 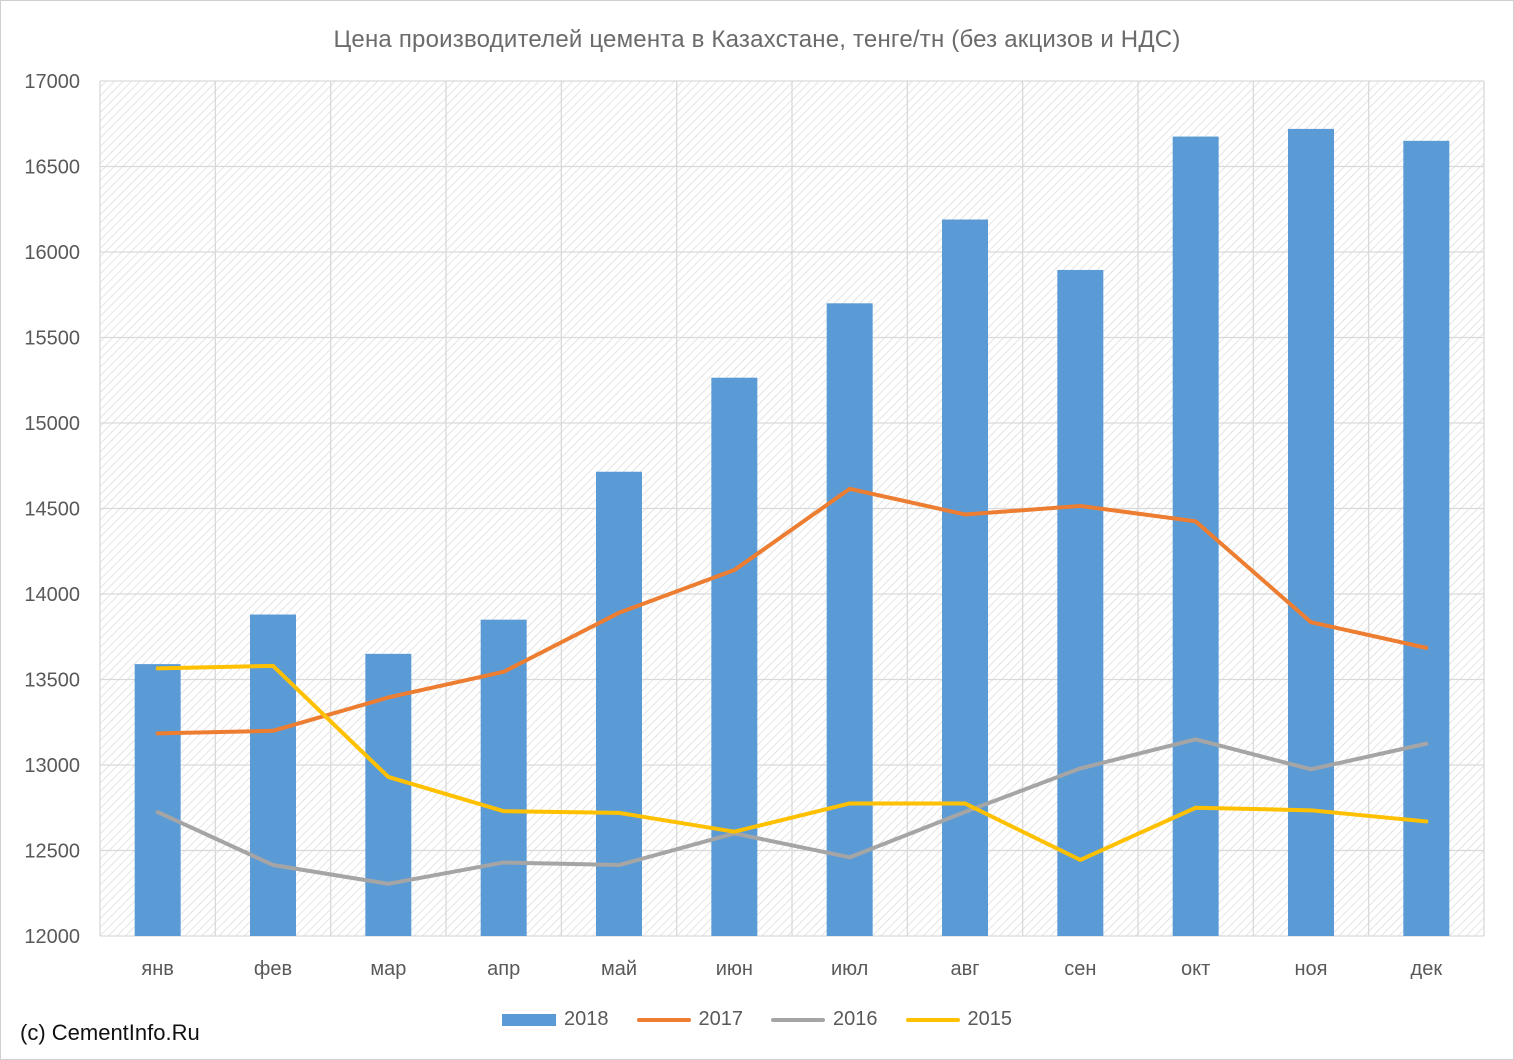 I want to click on y-tick-label: 15000, so click(x=52, y=424).